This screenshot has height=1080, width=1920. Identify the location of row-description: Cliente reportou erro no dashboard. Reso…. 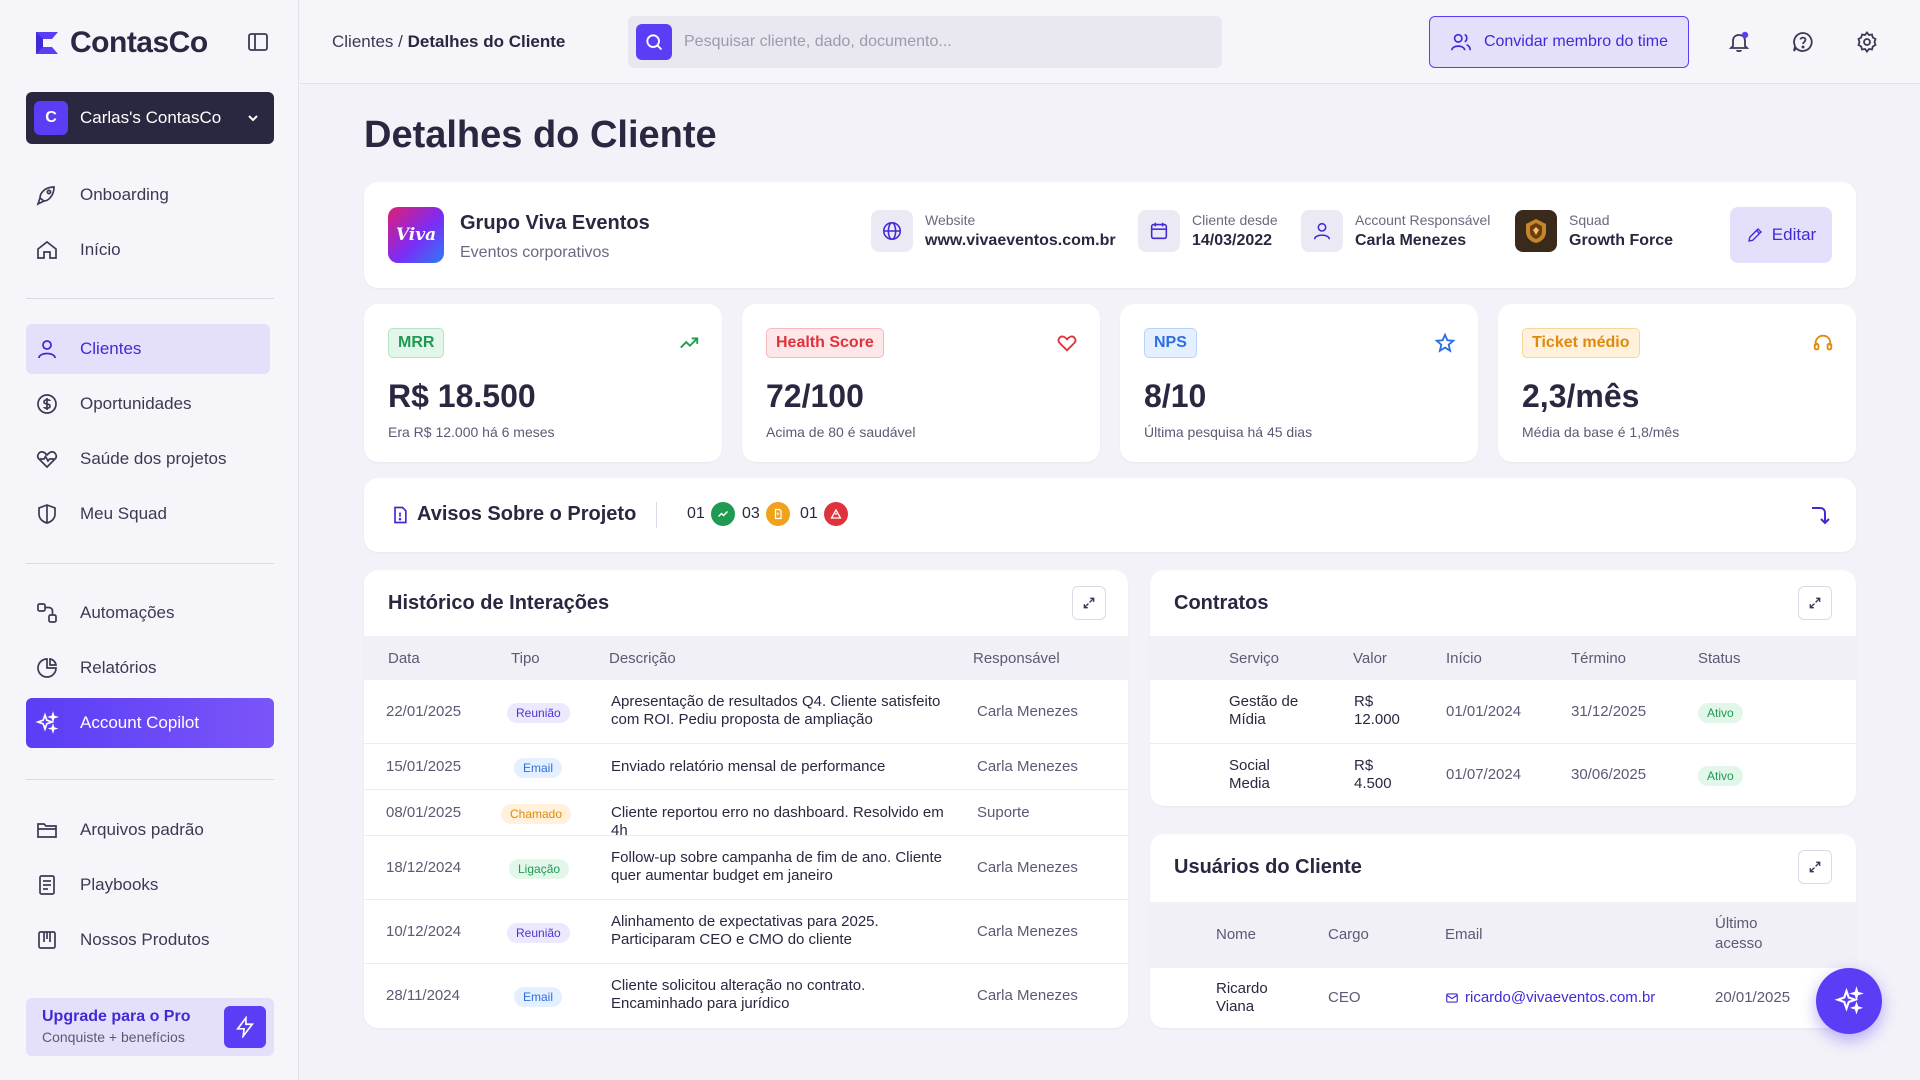
(777, 821).